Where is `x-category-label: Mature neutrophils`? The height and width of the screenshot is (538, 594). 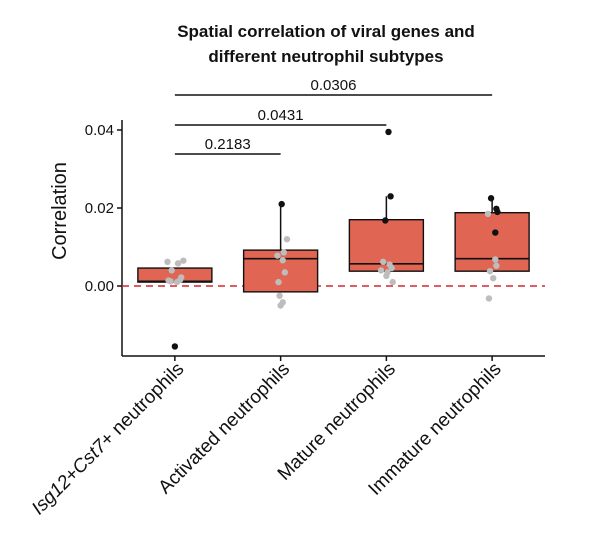
x-category-label: Mature neutrophils is located at coordinates (337, 422).